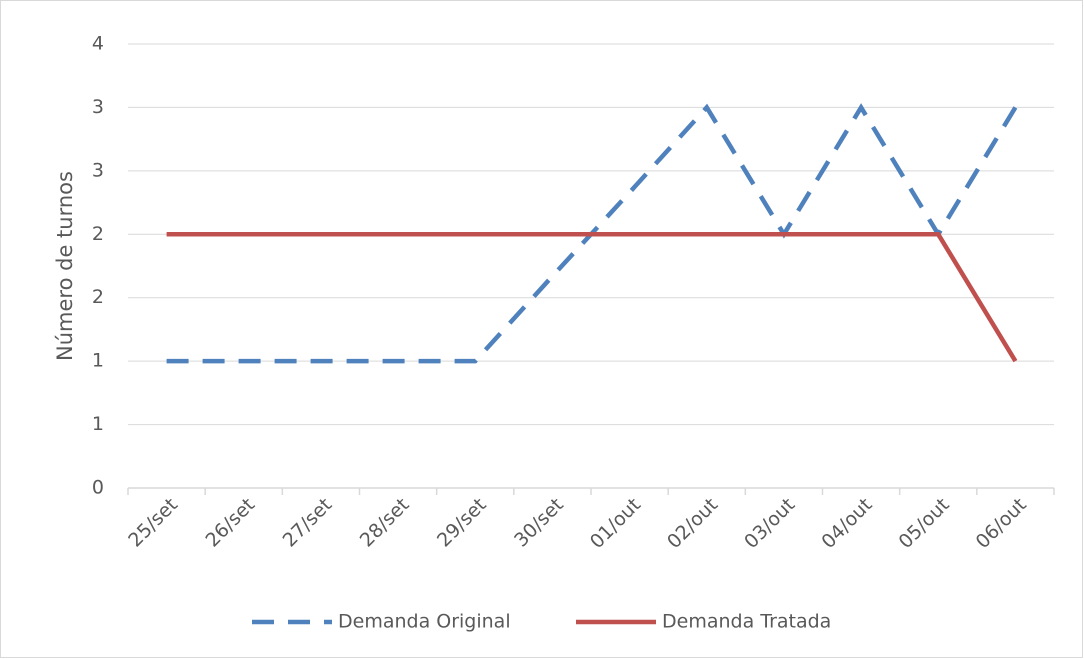  What do you see at coordinates (98, 44) in the screenshot?
I see `y-tick-label: 4` at bounding box center [98, 44].